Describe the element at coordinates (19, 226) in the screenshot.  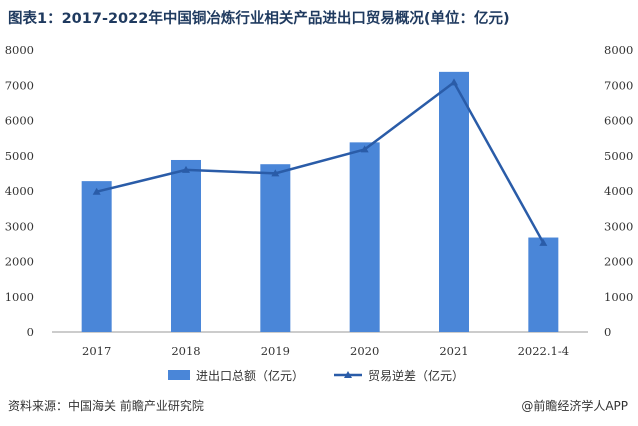
I see `y-tick-label: 3000` at that location.